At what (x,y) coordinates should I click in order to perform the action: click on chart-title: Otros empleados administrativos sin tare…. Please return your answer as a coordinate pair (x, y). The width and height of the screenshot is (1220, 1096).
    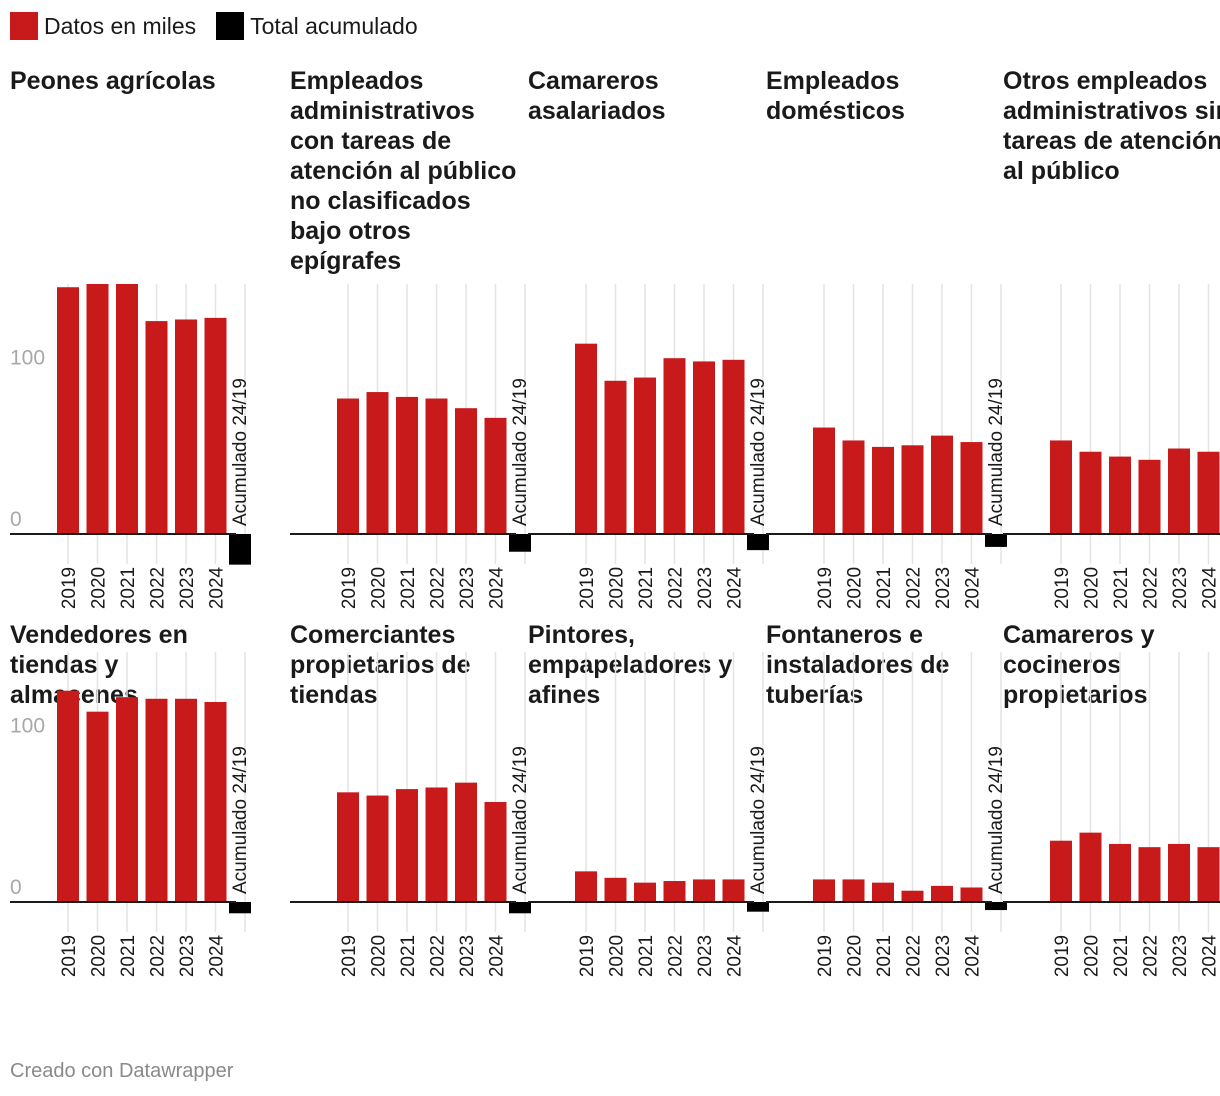
    Looking at the image, I should click on (1111, 126).